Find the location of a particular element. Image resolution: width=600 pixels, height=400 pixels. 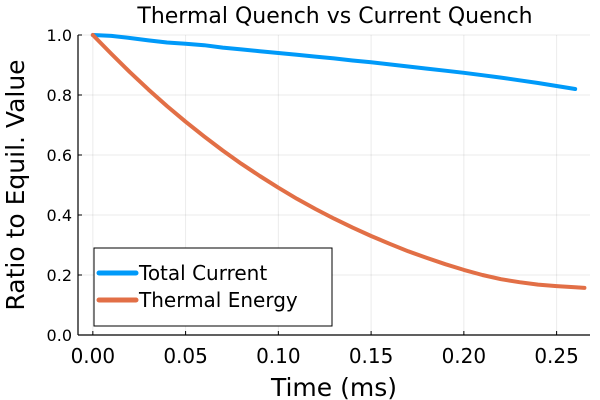

y-tick-label-2: 0.4 is located at coordinates (59, 215).